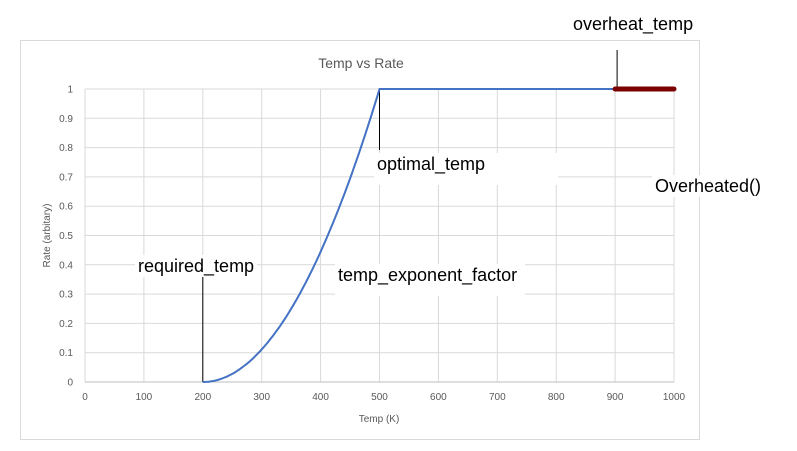 The width and height of the screenshot is (797, 451). Describe the element at coordinates (633, 24) in the screenshot. I see `annotation-overheat-temp: overheat_temp` at that location.